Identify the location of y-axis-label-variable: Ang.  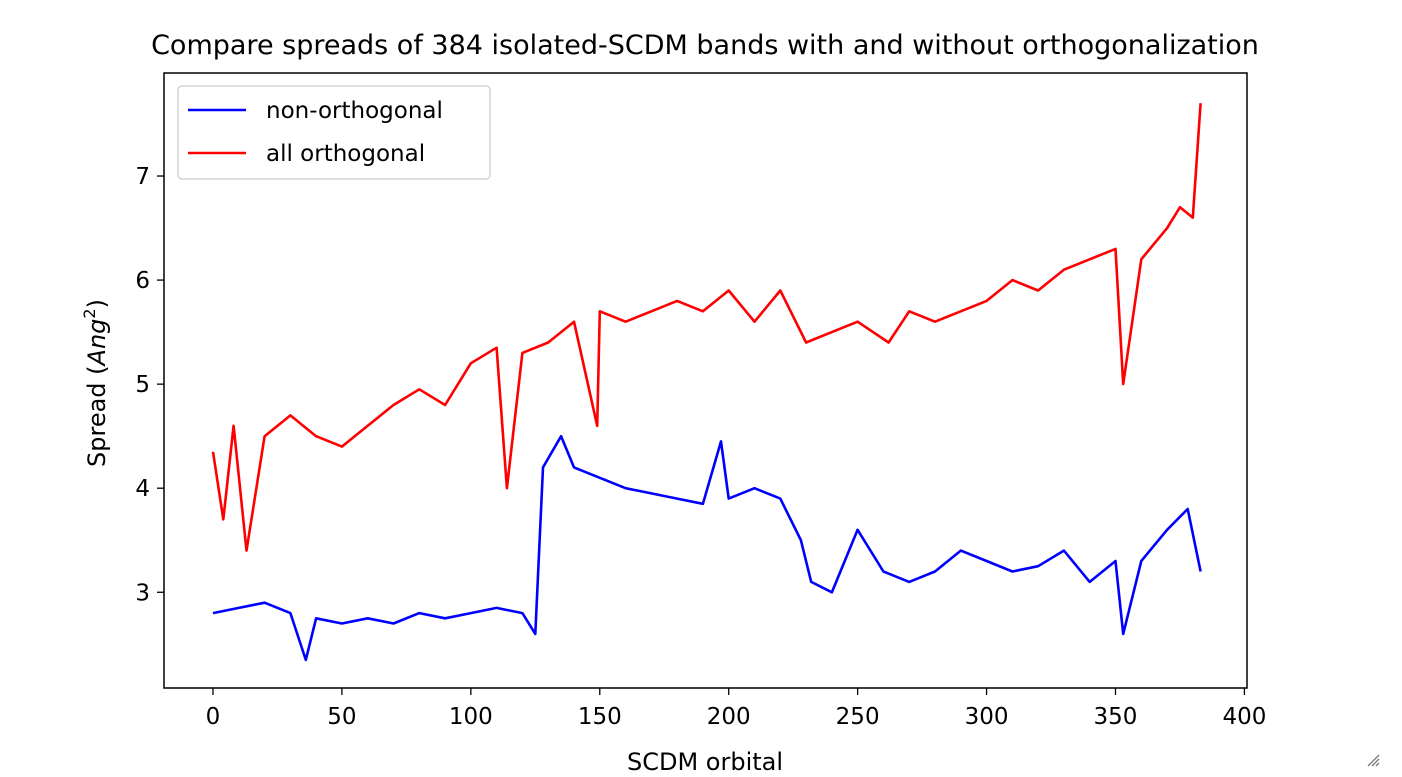
(97, 343).